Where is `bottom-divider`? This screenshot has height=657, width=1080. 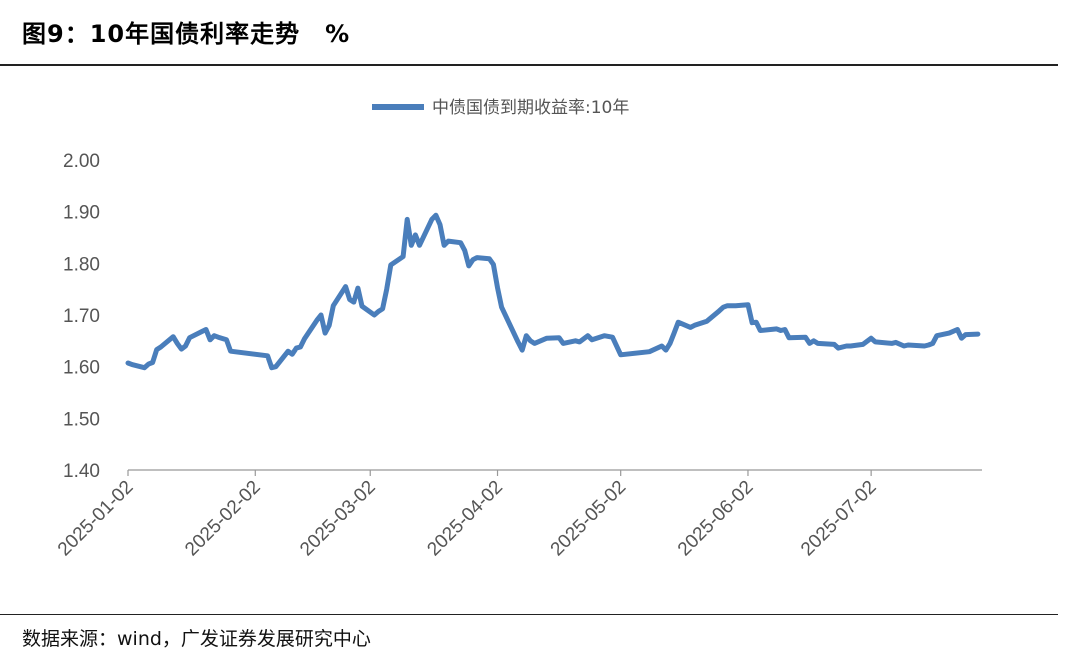
bottom-divider is located at coordinates (529, 614).